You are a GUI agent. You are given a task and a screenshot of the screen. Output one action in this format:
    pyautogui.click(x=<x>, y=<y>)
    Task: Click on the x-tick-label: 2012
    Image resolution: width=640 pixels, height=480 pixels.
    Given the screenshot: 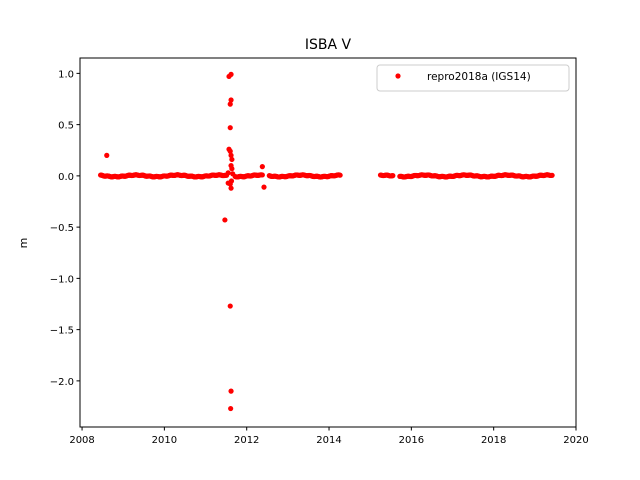 What is the action you would take?
    pyautogui.click(x=246, y=440)
    